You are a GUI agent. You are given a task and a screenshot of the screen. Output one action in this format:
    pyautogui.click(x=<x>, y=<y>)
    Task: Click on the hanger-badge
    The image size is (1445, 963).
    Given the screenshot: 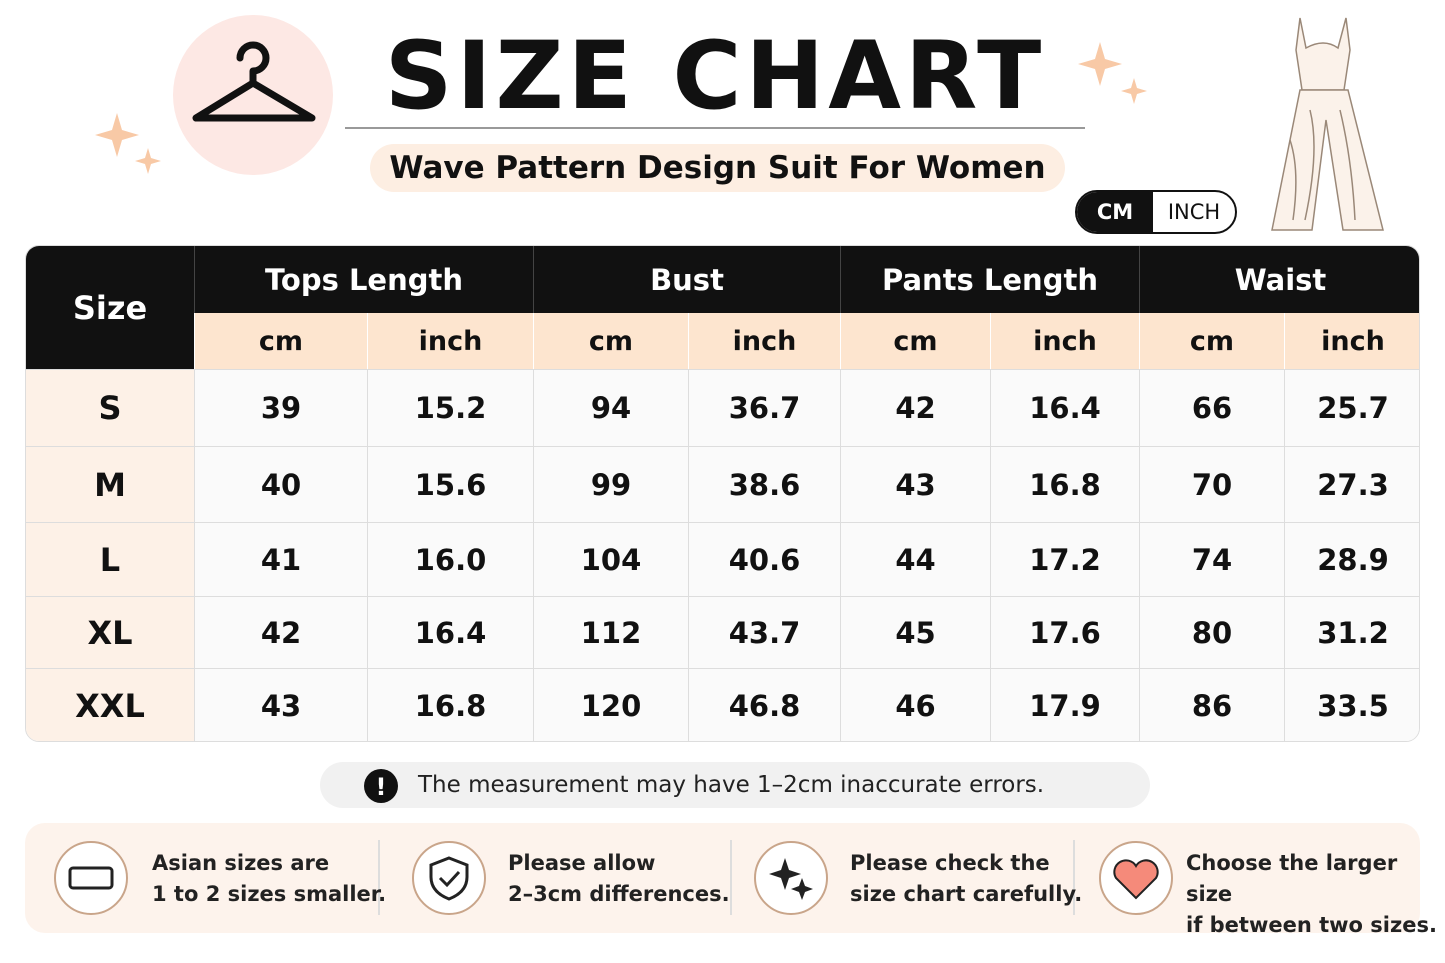 What is the action you would take?
    pyautogui.click(x=253, y=95)
    